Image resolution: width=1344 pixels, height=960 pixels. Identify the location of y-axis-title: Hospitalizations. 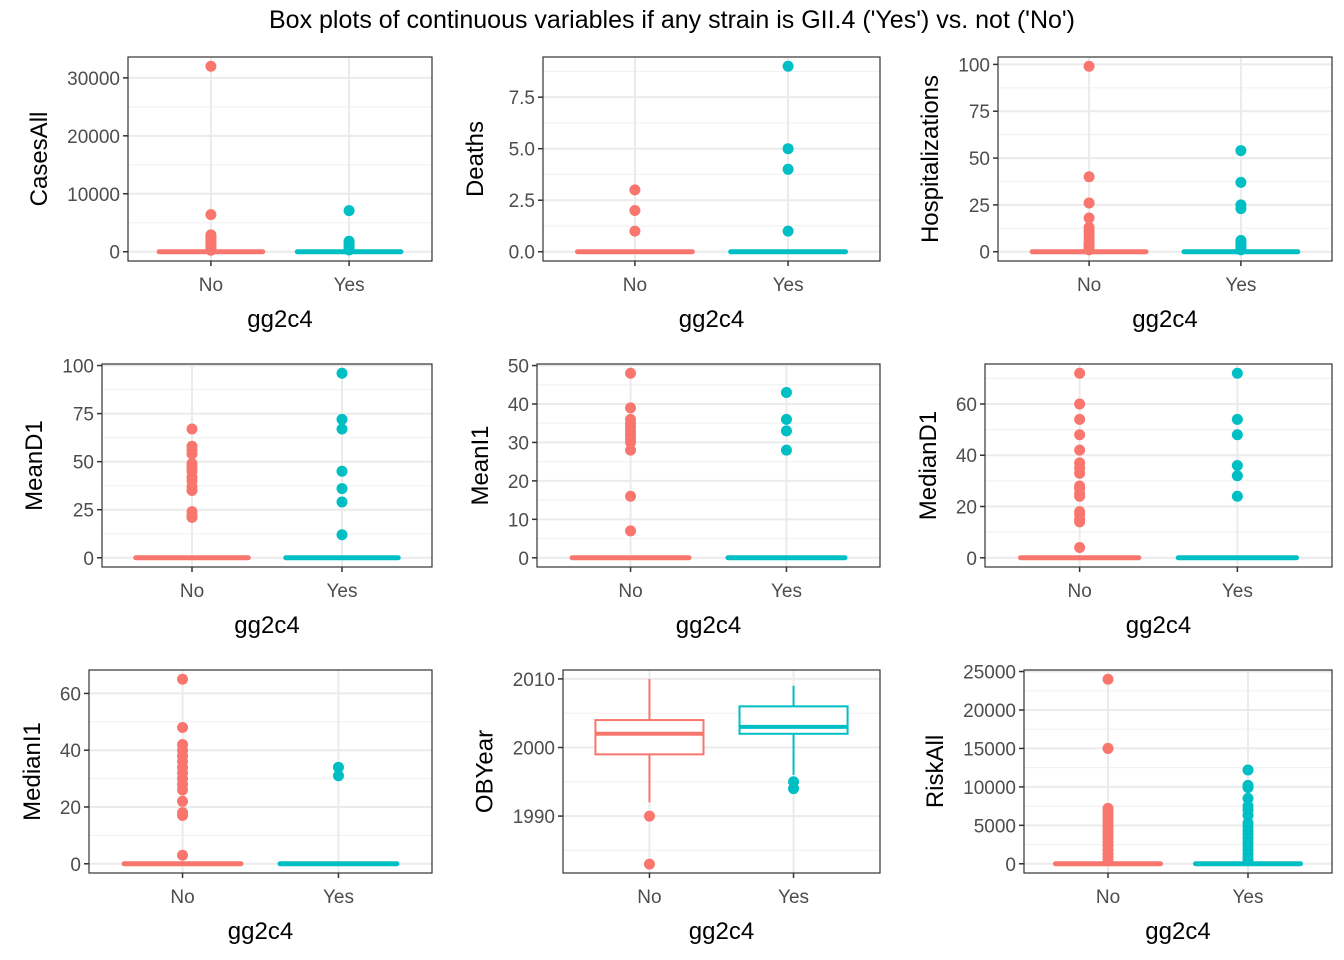
(930, 159).